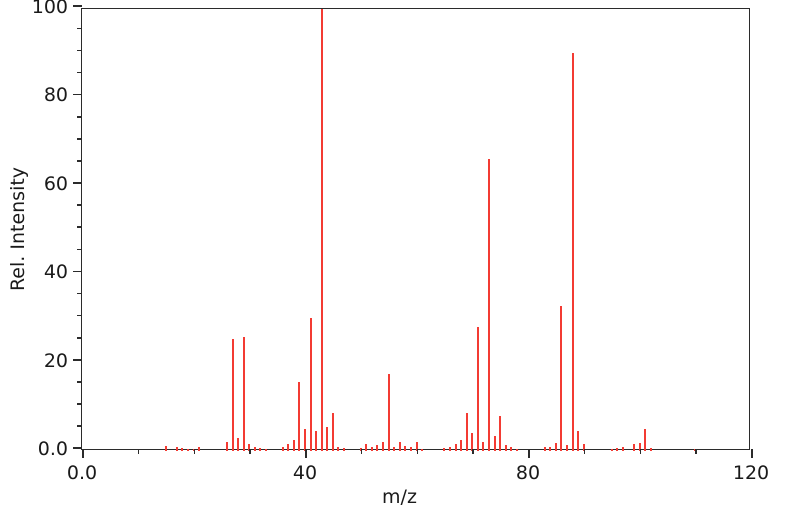 The width and height of the screenshot is (799, 516). Describe the element at coordinates (305, 473) in the screenshot. I see `x-tick-label: 40` at that location.